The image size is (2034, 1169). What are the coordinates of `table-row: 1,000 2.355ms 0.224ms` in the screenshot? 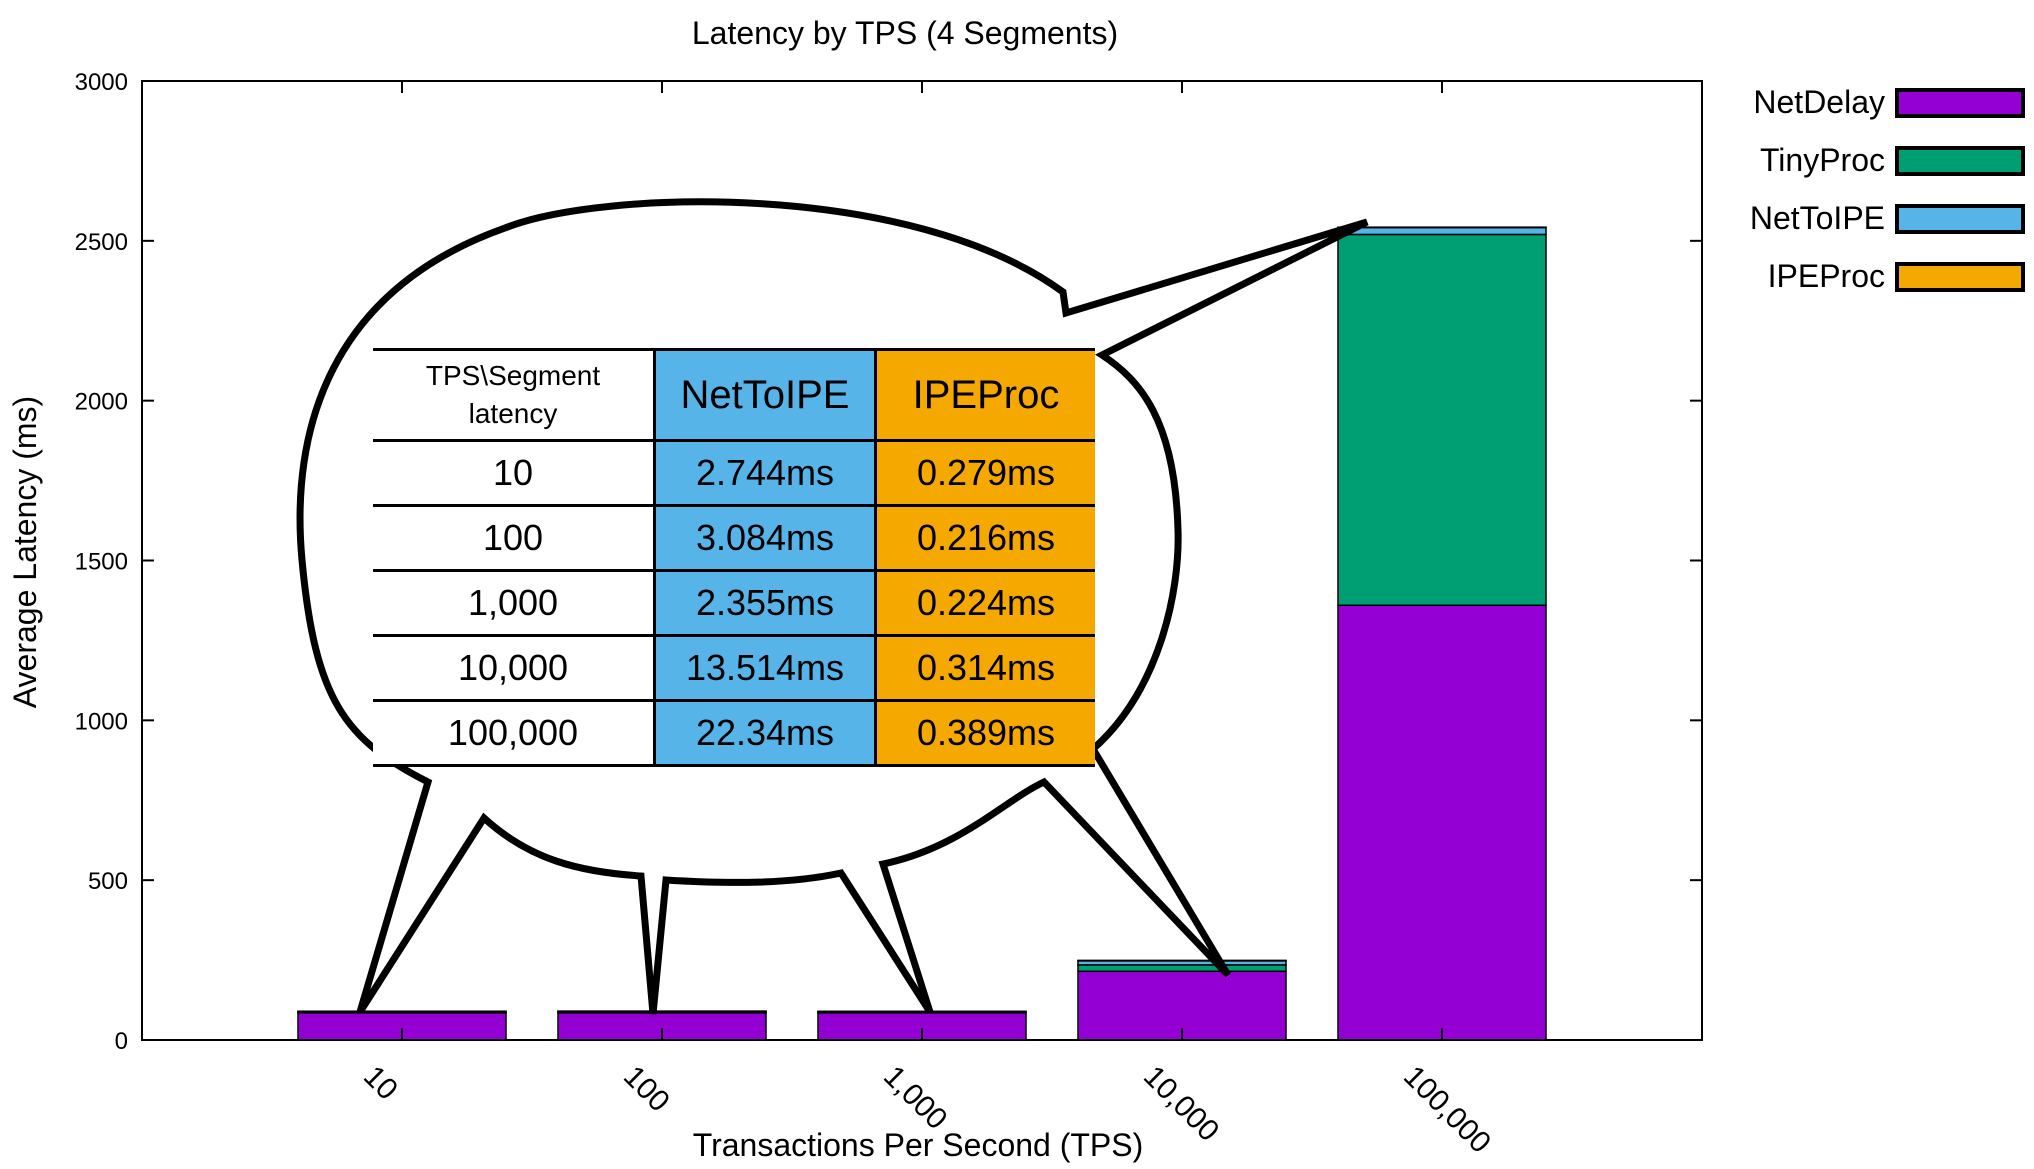 It's located at (734, 603).